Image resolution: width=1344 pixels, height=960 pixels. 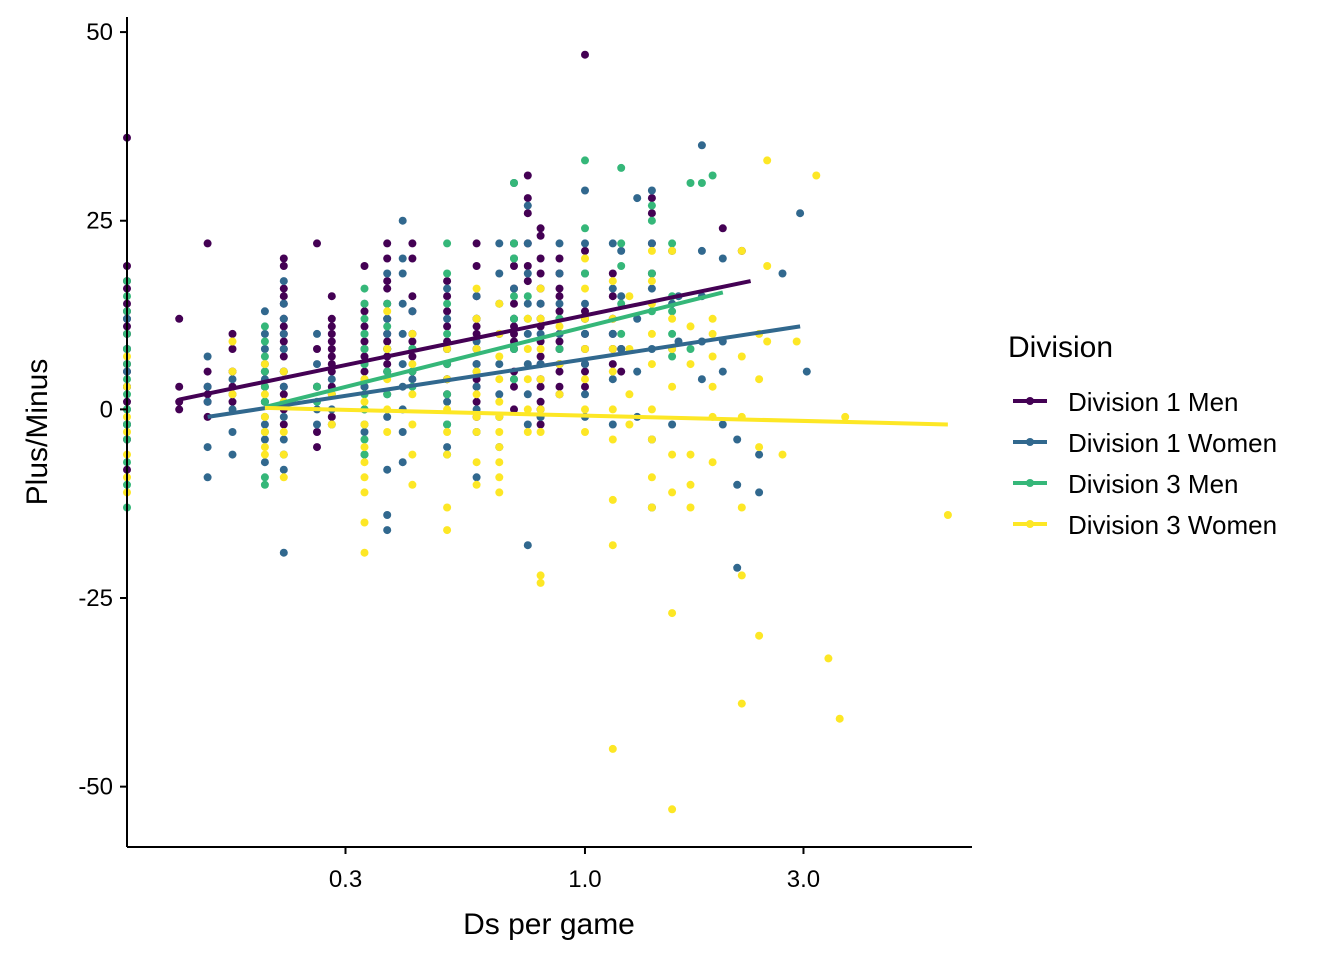 I want to click on legend-label: Division 1 Men, so click(x=1153, y=402).